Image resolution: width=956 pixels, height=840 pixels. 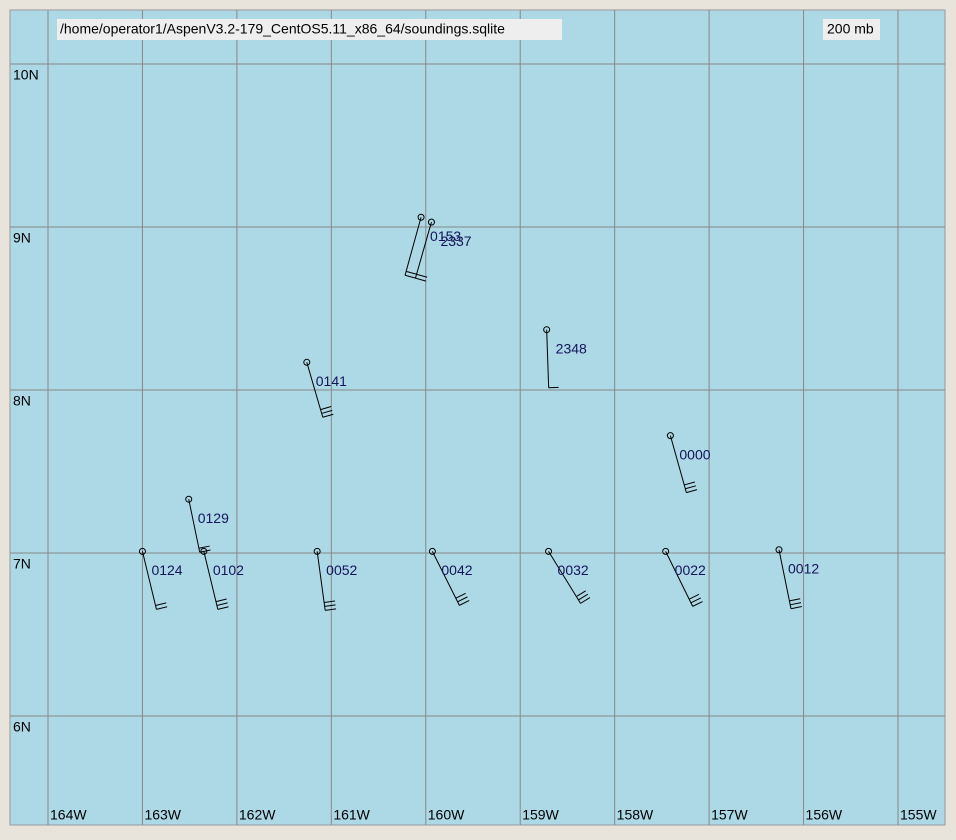 What do you see at coordinates (446, 815) in the screenshot?
I see `lon-label: 160W` at bounding box center [446, 815].